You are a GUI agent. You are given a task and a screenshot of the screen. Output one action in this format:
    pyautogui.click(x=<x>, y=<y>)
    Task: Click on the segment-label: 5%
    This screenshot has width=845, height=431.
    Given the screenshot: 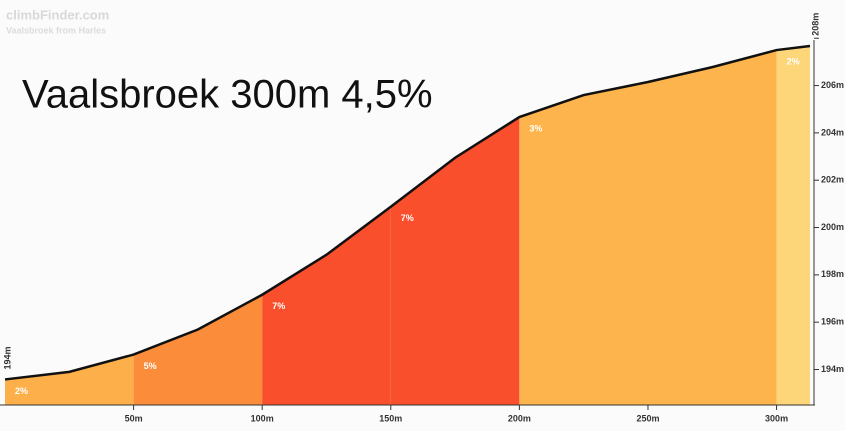 What is the action you would take?
    pyautogui.click(x=150, y=366)
    